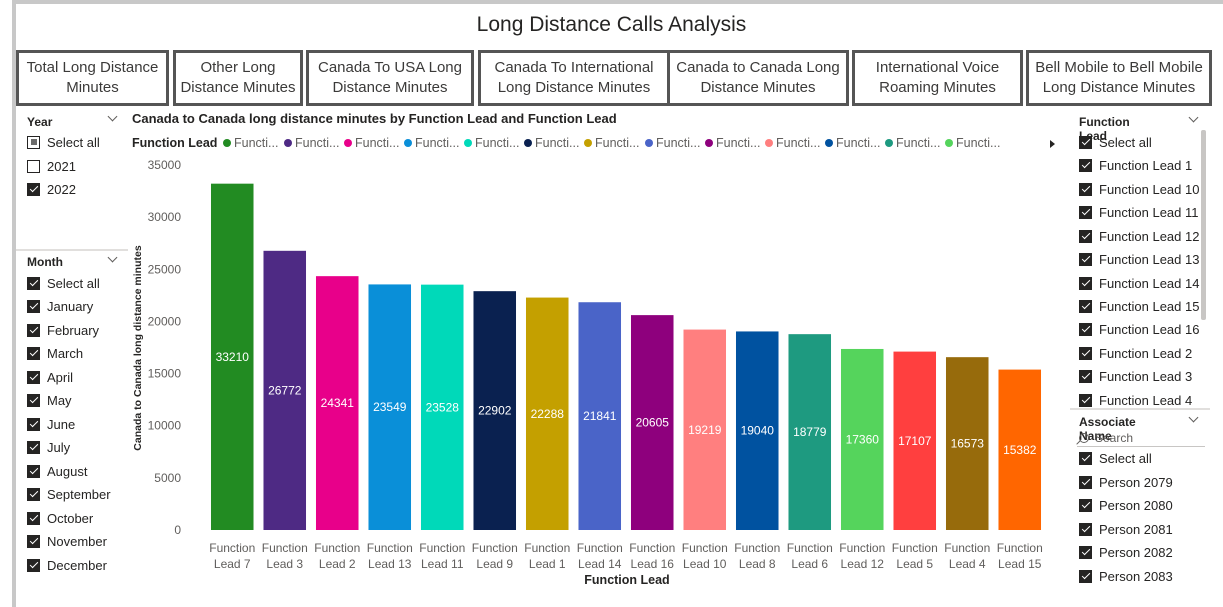 The height and width of the screenshot is (607, 1223). What do you see at coordinates (1135, 353) in the screenshot?
I see `function-lead-option: Function Lead 2` at bounding box center [1135, 353].